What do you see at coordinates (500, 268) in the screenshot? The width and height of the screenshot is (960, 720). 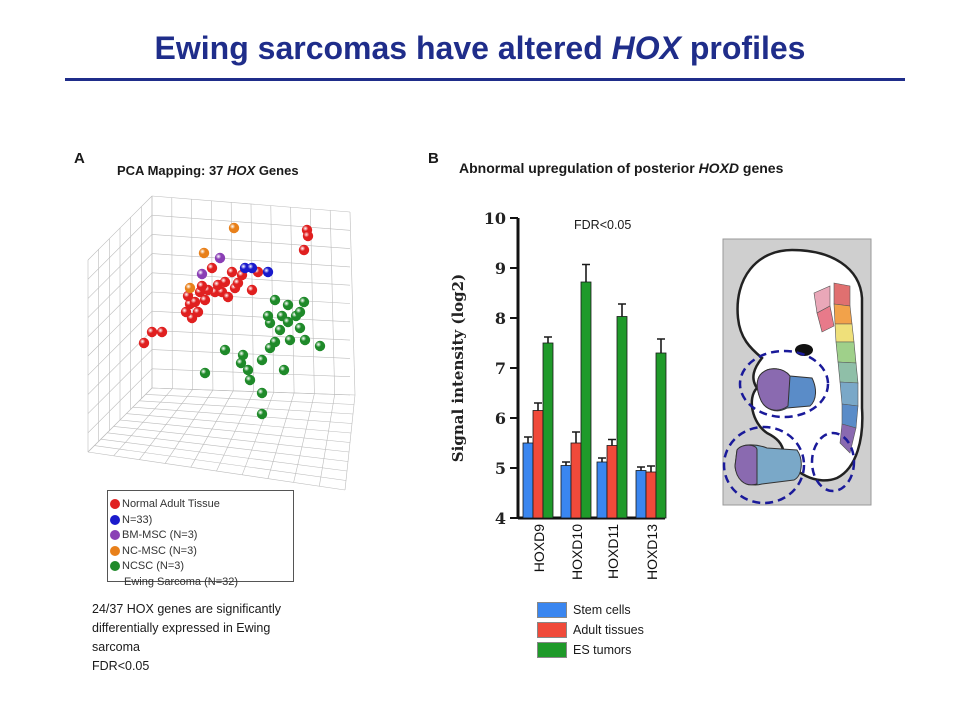 I see `y-tick-label: 9` at bounding box center [500, 268].